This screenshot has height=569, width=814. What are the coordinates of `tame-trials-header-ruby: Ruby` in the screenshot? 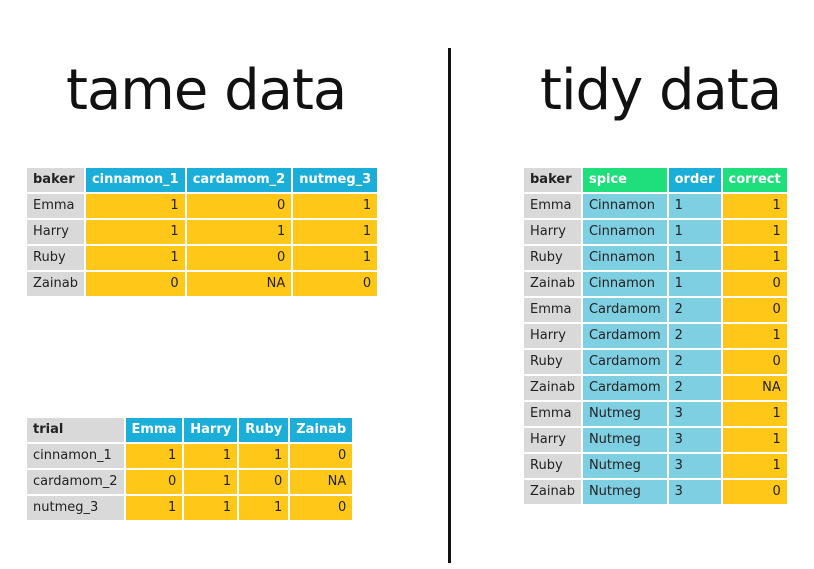 It's located at (264, 430).